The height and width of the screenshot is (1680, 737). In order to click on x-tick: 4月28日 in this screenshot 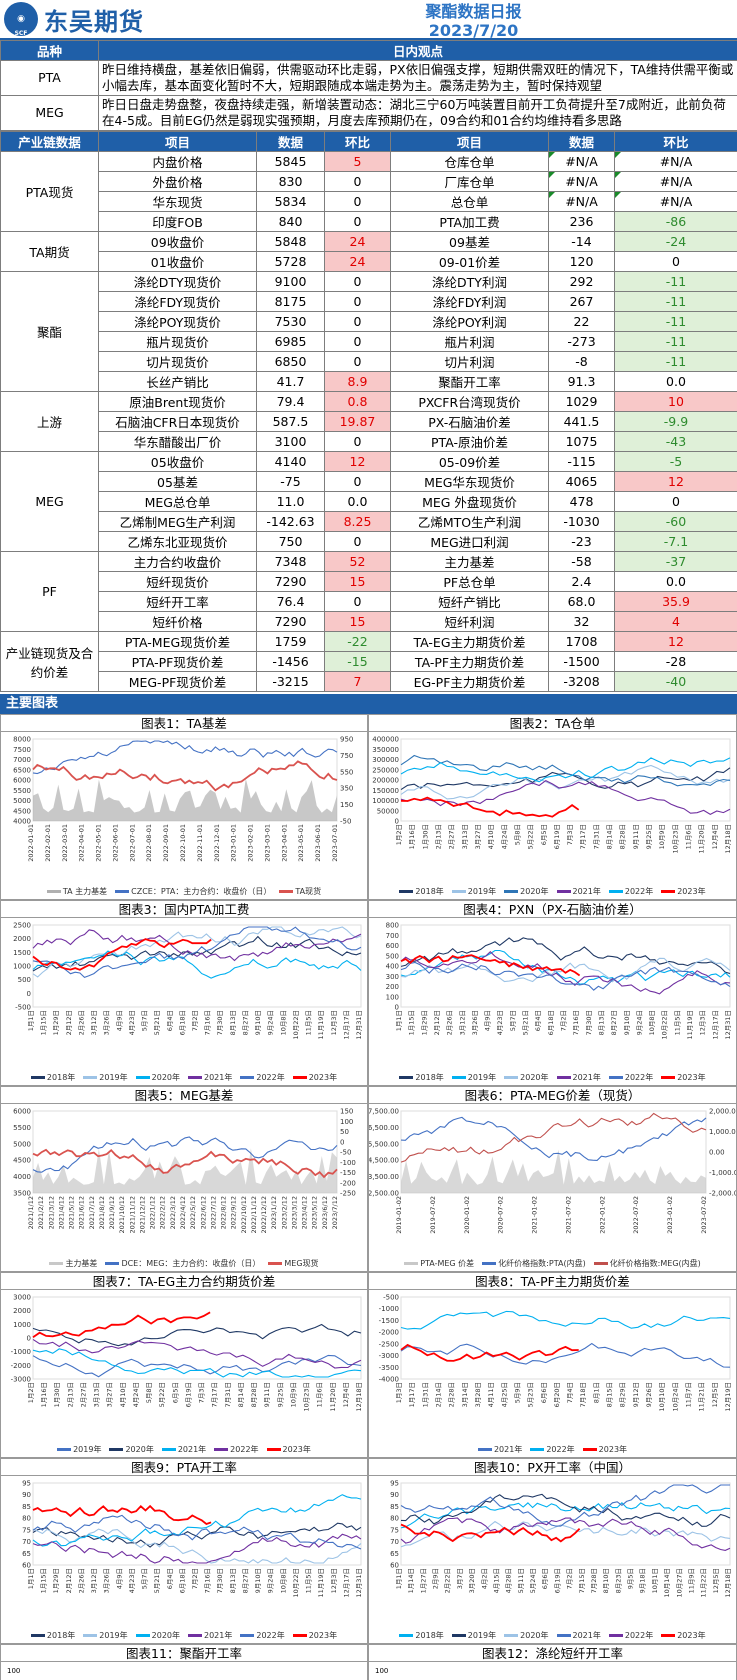, I will do `click(509, 1580)`.